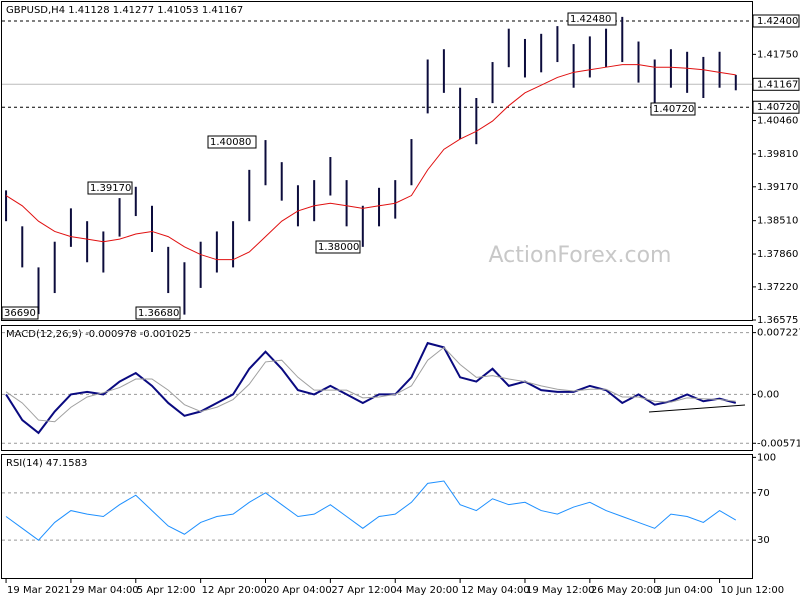 This screenshot has width=800, height=600. What do you see at coordinates (777, 320) in the screenshot?
I see `y-tick-label: 1.36575` at bounding box center [777, 320].